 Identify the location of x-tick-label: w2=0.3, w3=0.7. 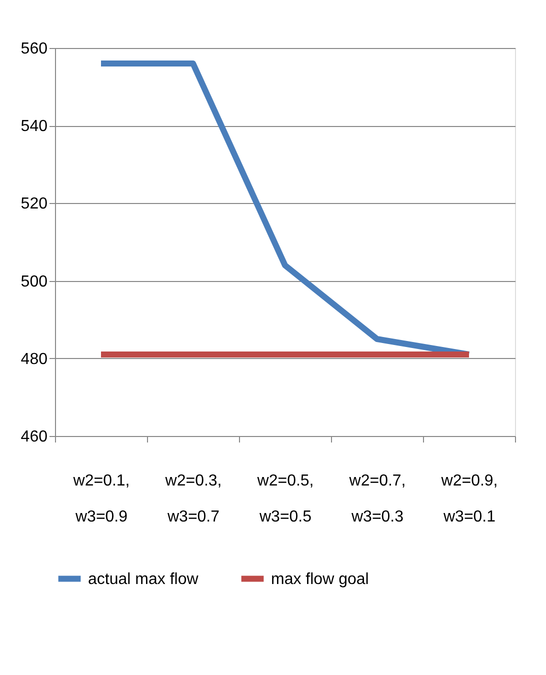
(193, 499).